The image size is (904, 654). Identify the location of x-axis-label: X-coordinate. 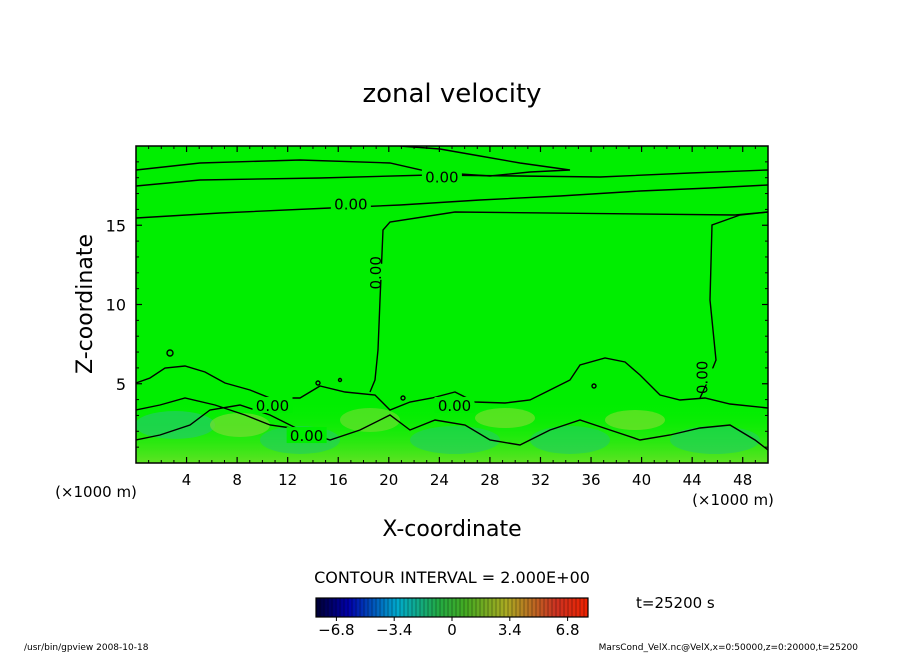
(451, 529).